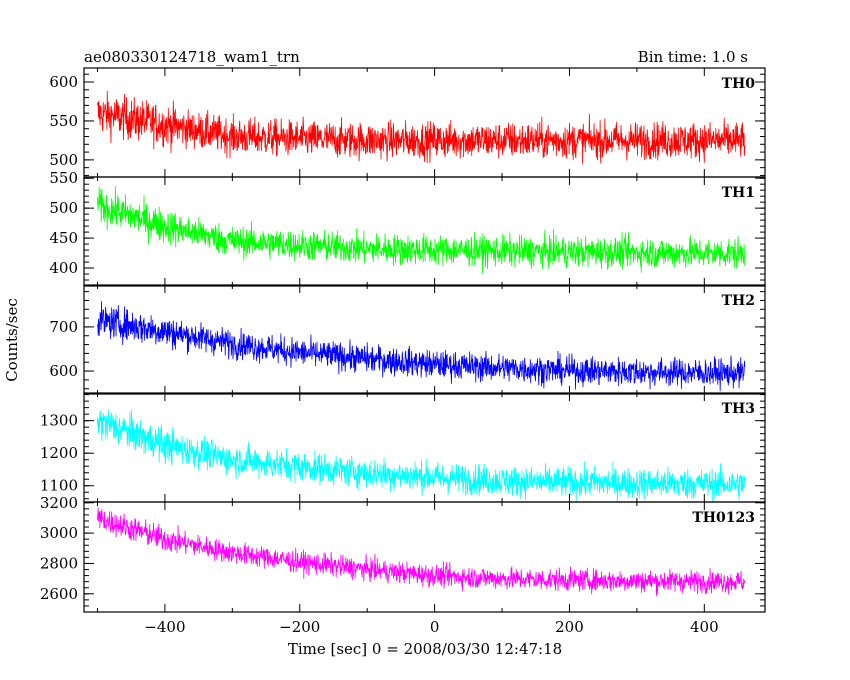 The width and height of the screenshot is (850, 680). Describe the element at coordinates (421, 455) in the screenshot. I see `series-line-th3` at that location.